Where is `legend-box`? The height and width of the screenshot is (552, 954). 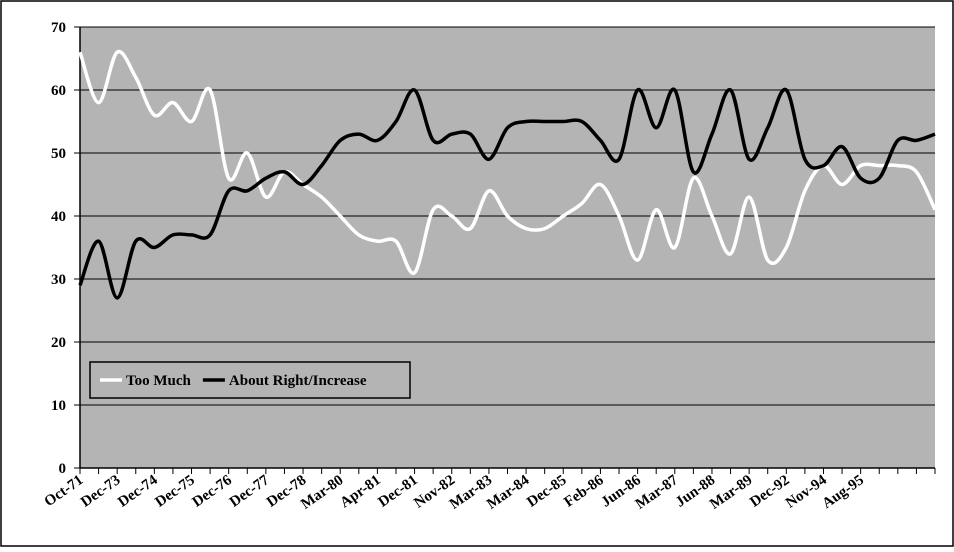 legend-box is located at coordinates (250, 380).